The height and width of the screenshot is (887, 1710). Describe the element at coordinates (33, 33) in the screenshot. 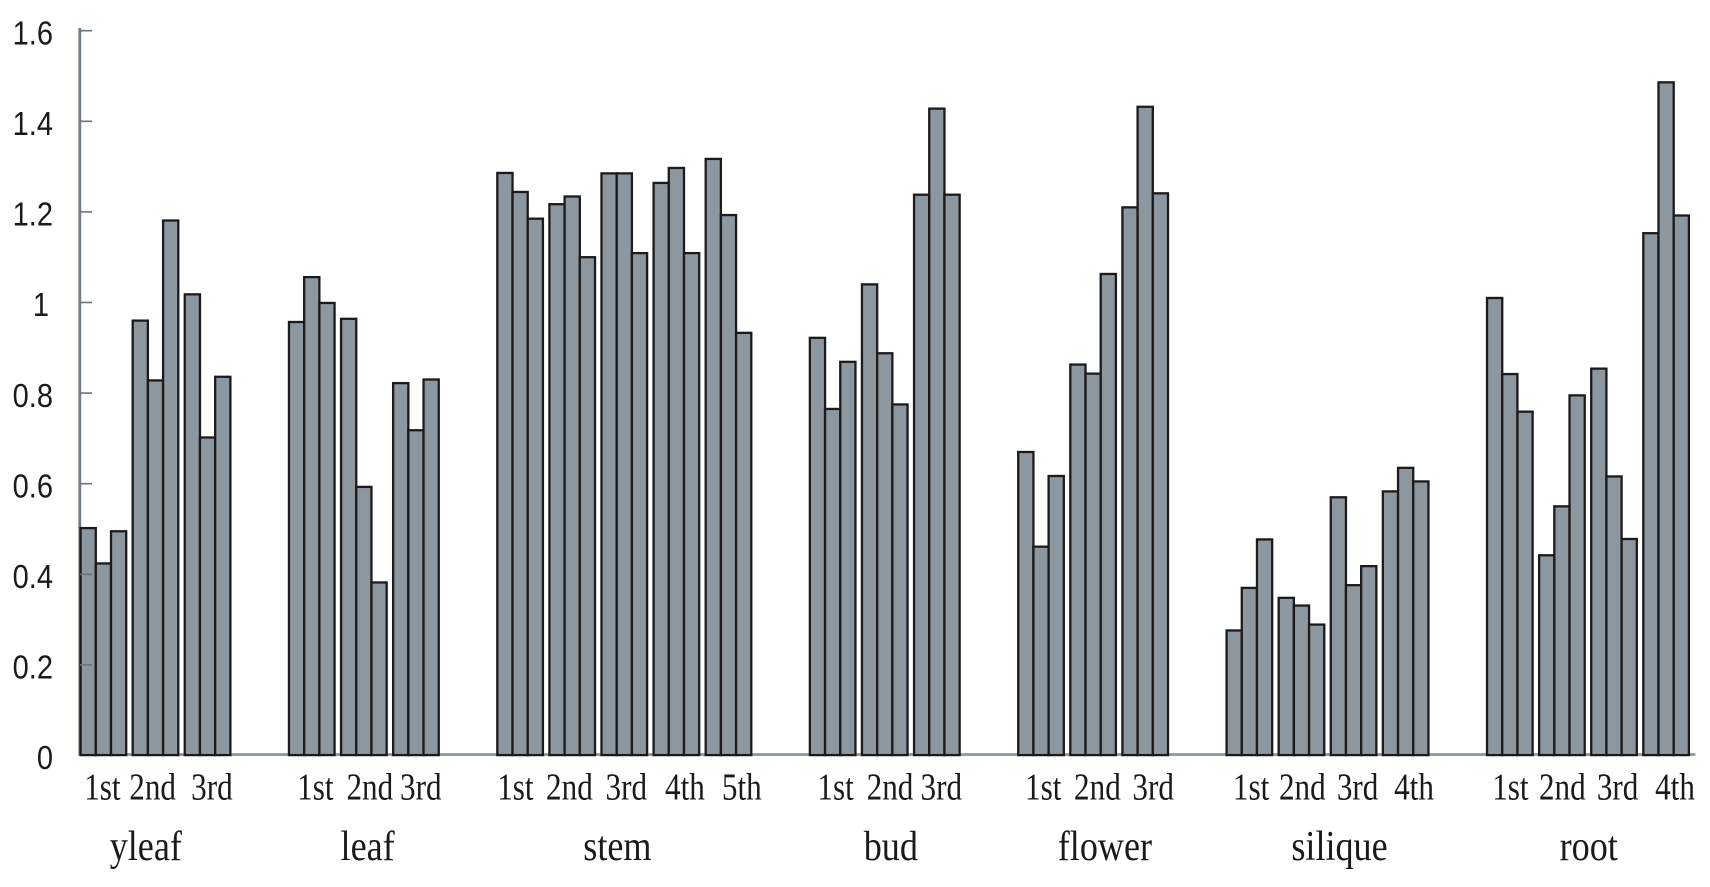

I see `svg-text: 1.6` at that location.